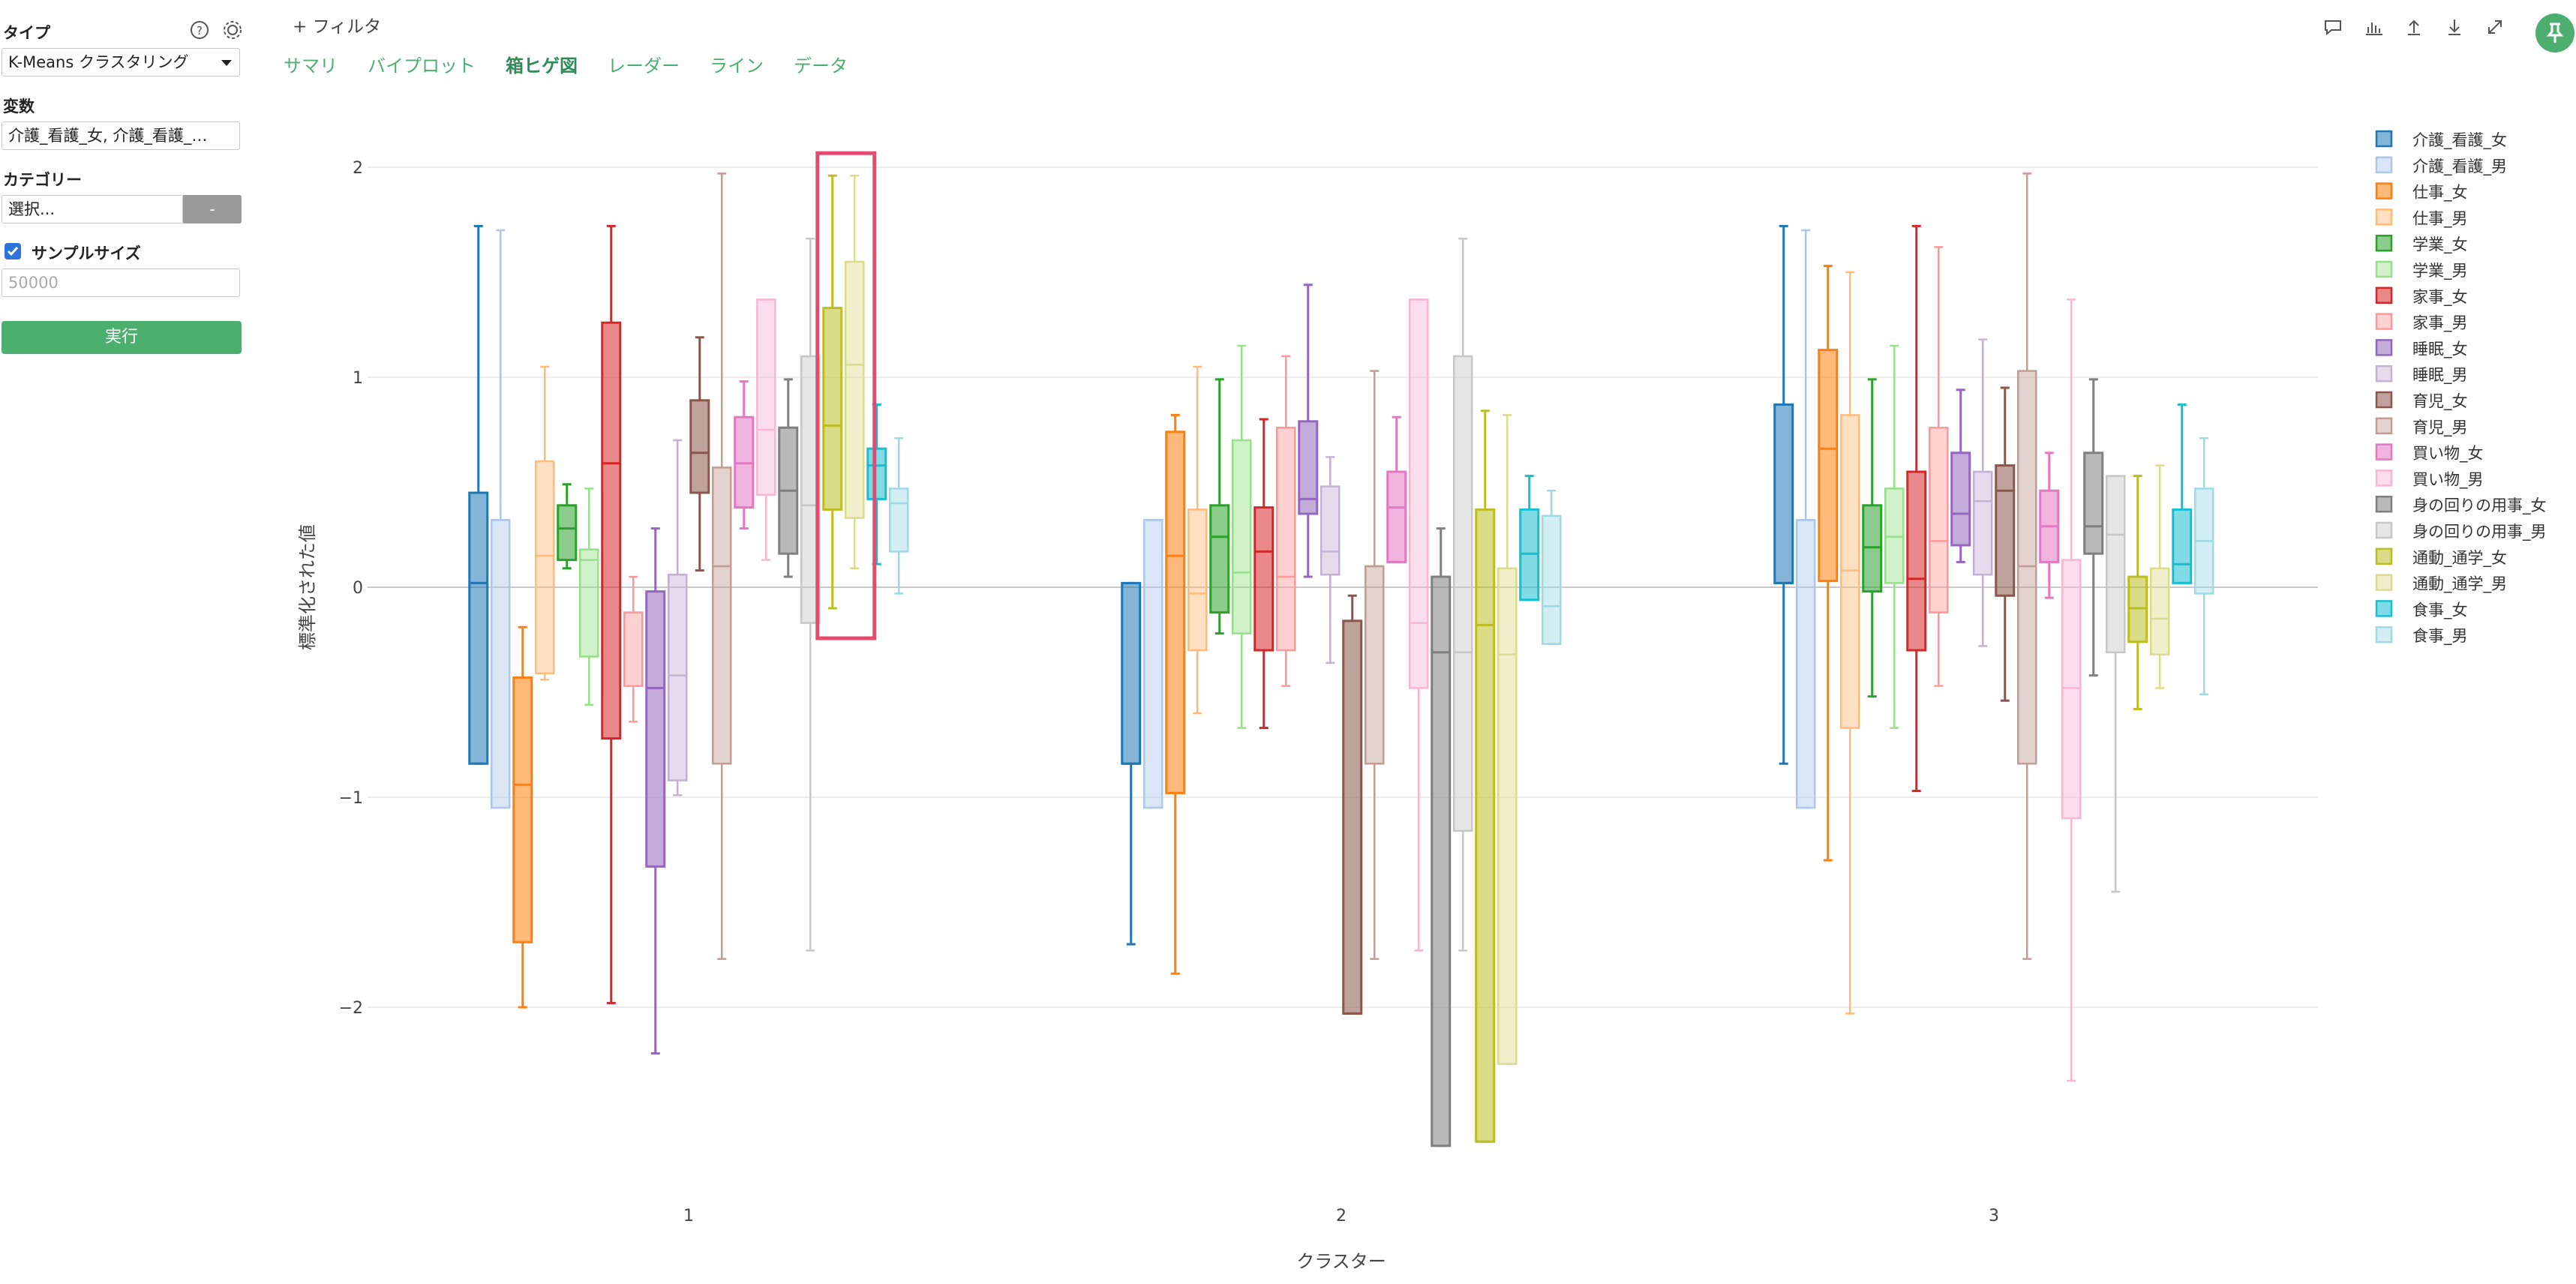 The image size is (2576, 1284). What do you see at coordinates (2049, 525) in the screenshot?
I see `box-買い物_女-3` at bounding box center [2049, 525].